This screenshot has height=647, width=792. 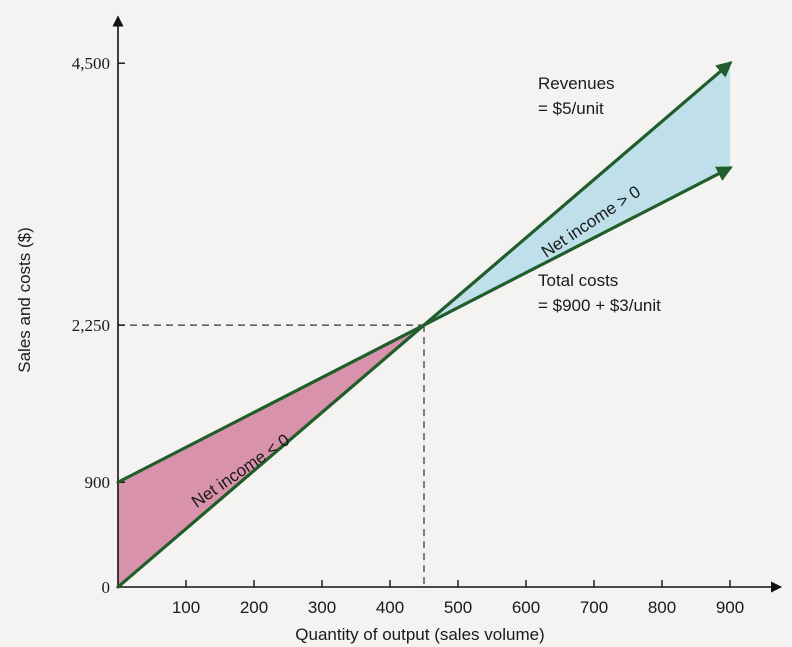 I want to click on x-tick-label-700: 700, so click(x=594, y=607).